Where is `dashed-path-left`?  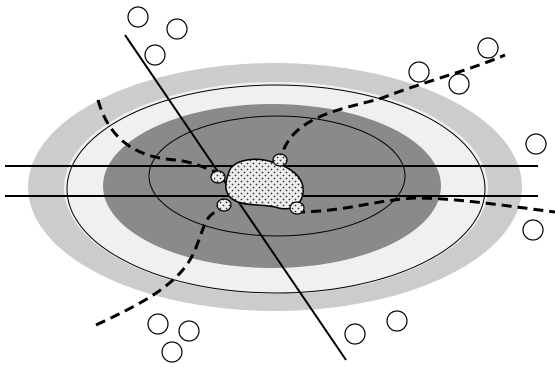 dashed-path-left is located at coordinates (161, 138).